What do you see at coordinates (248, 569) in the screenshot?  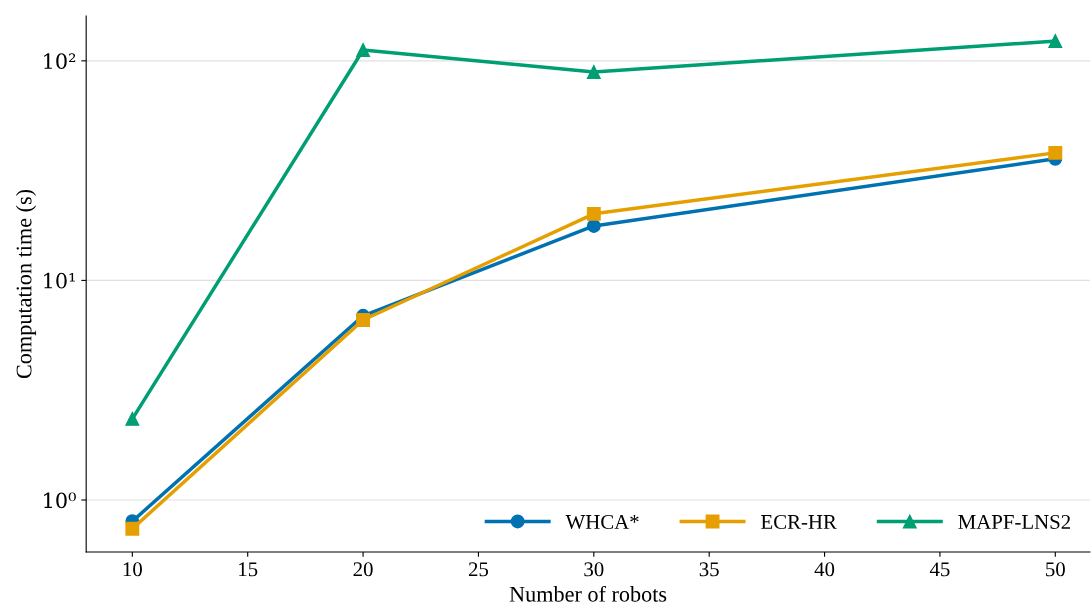 I see `x-tick-label: 15` at bounding box center [248, 569].